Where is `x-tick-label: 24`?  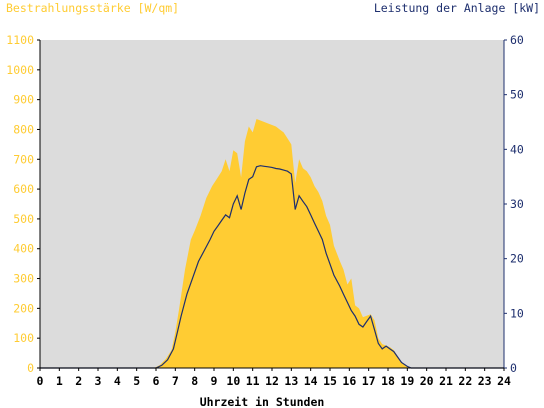
x-tick-label: 24 is located at coordinates (504, 381).